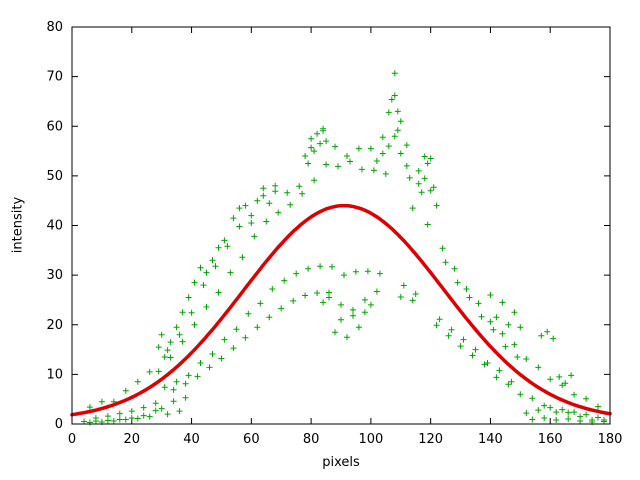 The height and width of the screenshot is (480, 640). I want to click on x-tick-label: 180, so click(610, 439).